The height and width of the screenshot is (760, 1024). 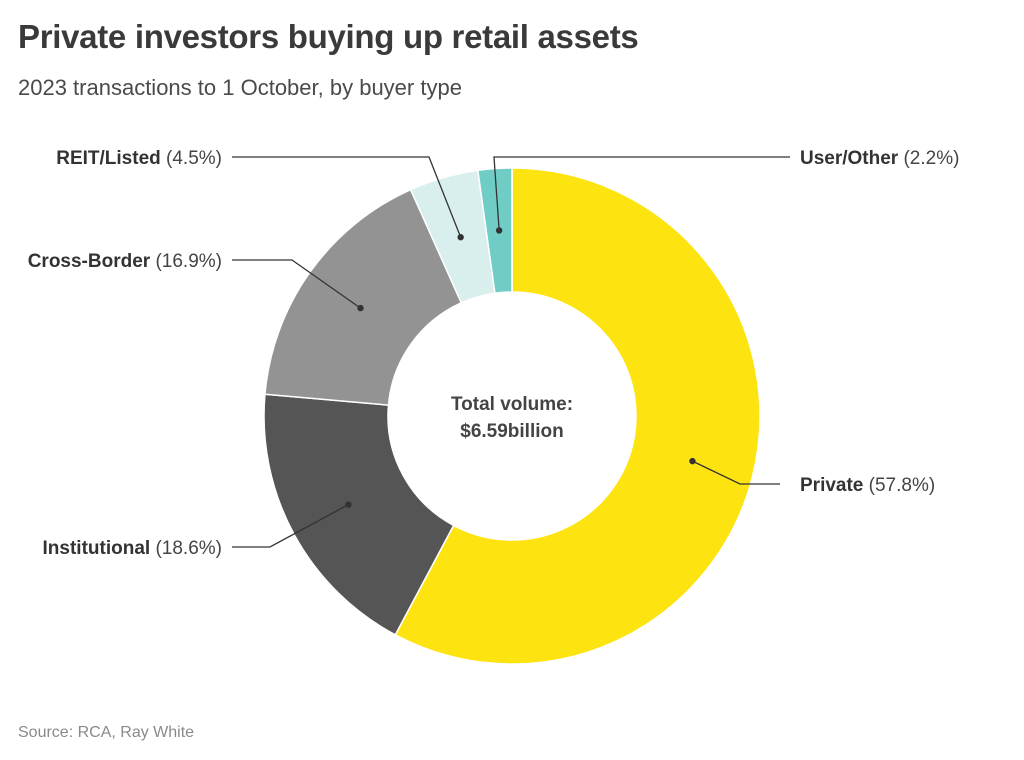 What do you see at coordinates (186, 548) in the screenshot?
I see `slice-label-percent: (18.6%)` at bounding box center [186, 548].